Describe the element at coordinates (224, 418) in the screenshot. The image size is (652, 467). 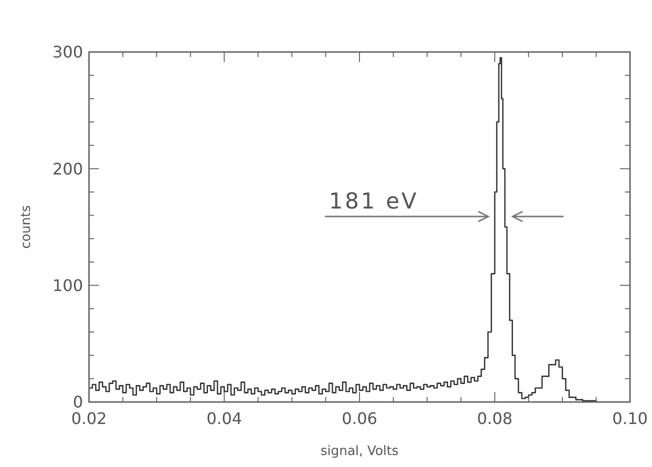
I see `x-tick-label: 0.04` at that location.